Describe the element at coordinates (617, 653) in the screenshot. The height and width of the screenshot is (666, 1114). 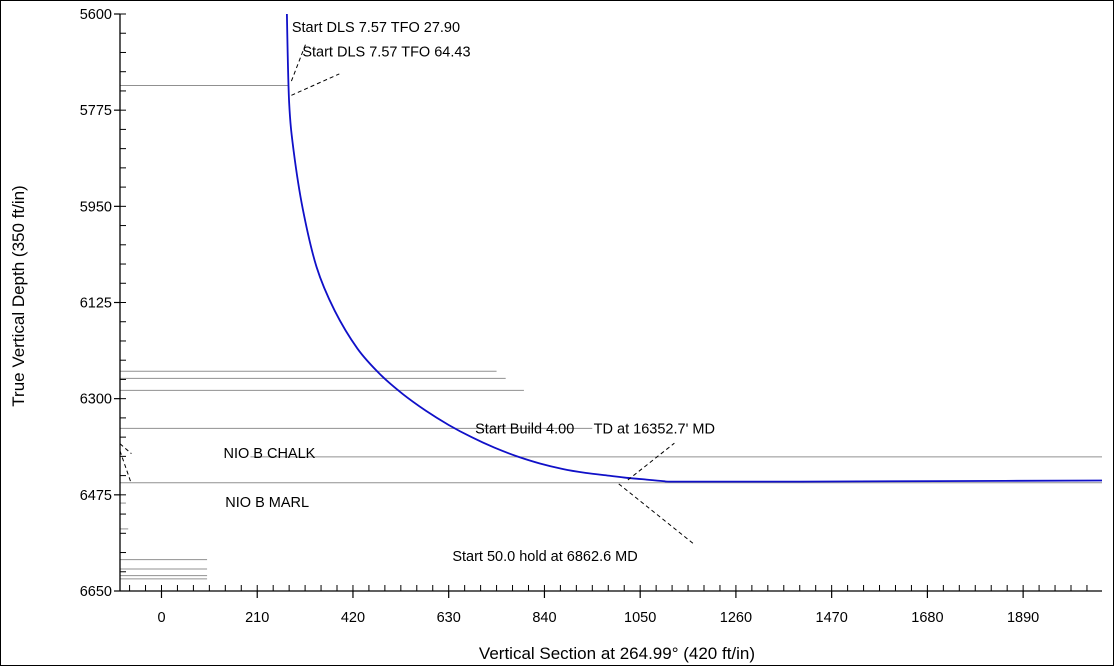
I see `x-axis-label: Vertical Section at 264.99° (420 ft/in)` at that location.